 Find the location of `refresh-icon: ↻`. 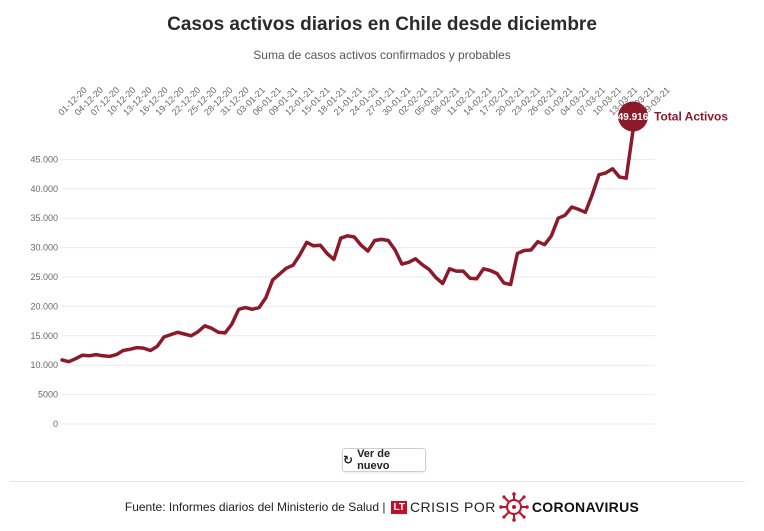

refresh-icon: ↻ is located at coordinates (348, 460).